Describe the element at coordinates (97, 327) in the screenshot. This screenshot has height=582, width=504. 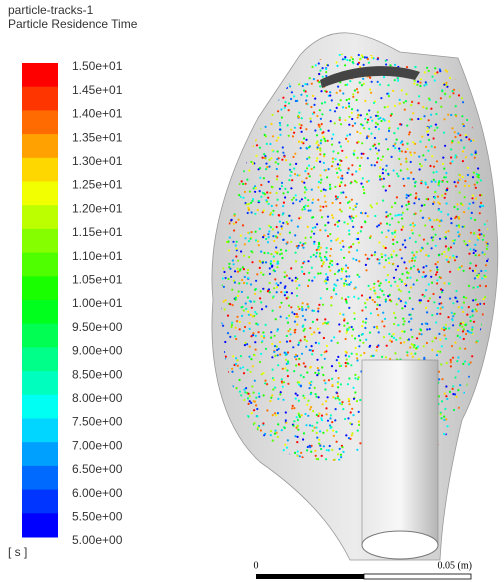
I see `colorbar-label: 9.50e+00` at that location.